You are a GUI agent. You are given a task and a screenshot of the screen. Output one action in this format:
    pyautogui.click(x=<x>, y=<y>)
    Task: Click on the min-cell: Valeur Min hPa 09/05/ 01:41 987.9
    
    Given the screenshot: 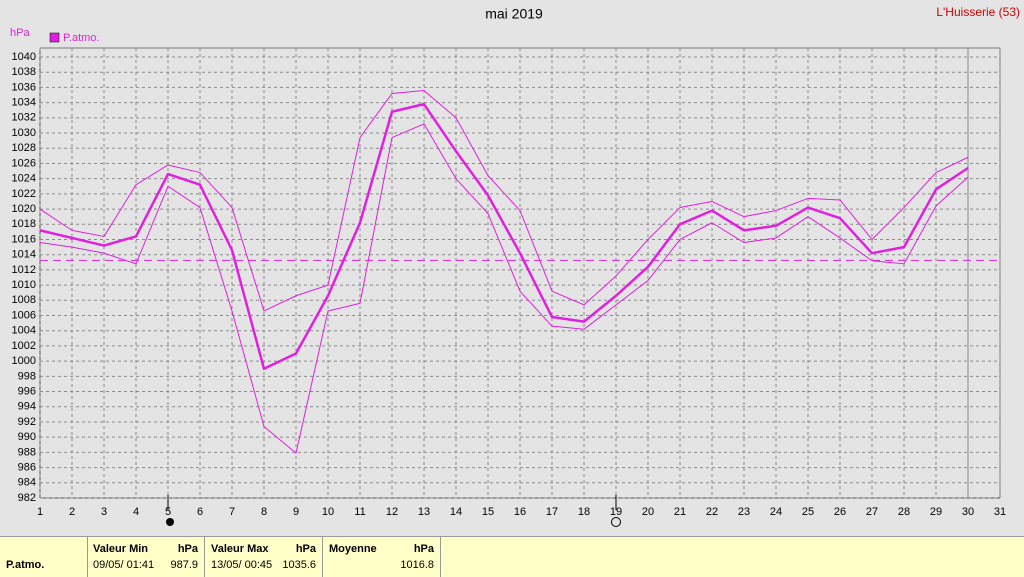 What is the action you would take?
    pyautogui.click(x=146, y=557)
    